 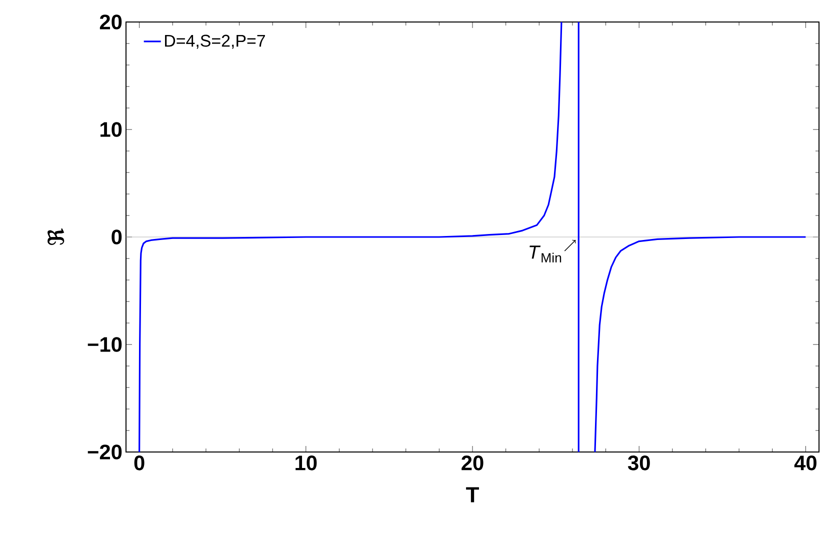 I want to click on y-tick-label: 0, so click(x=117, y=237).